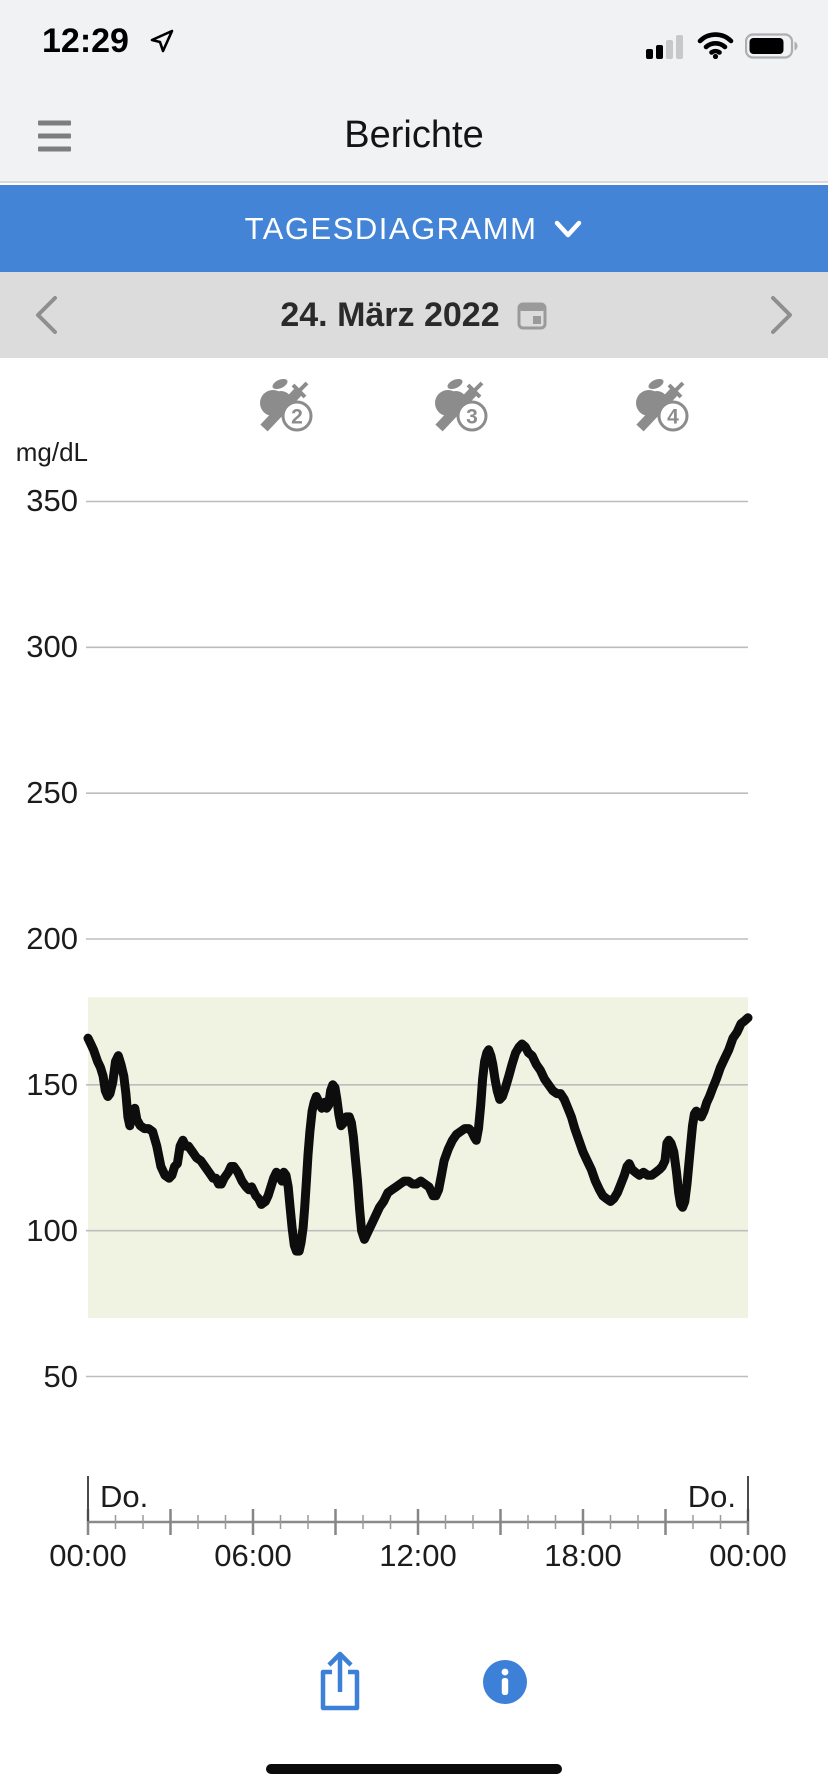 Image resolution: width=828 pixels, height=1792 pixels. What do you see at coordinates (568, 228) in the screenshot?
I see `chevron-down-icon` at bounding box center [568, 228].